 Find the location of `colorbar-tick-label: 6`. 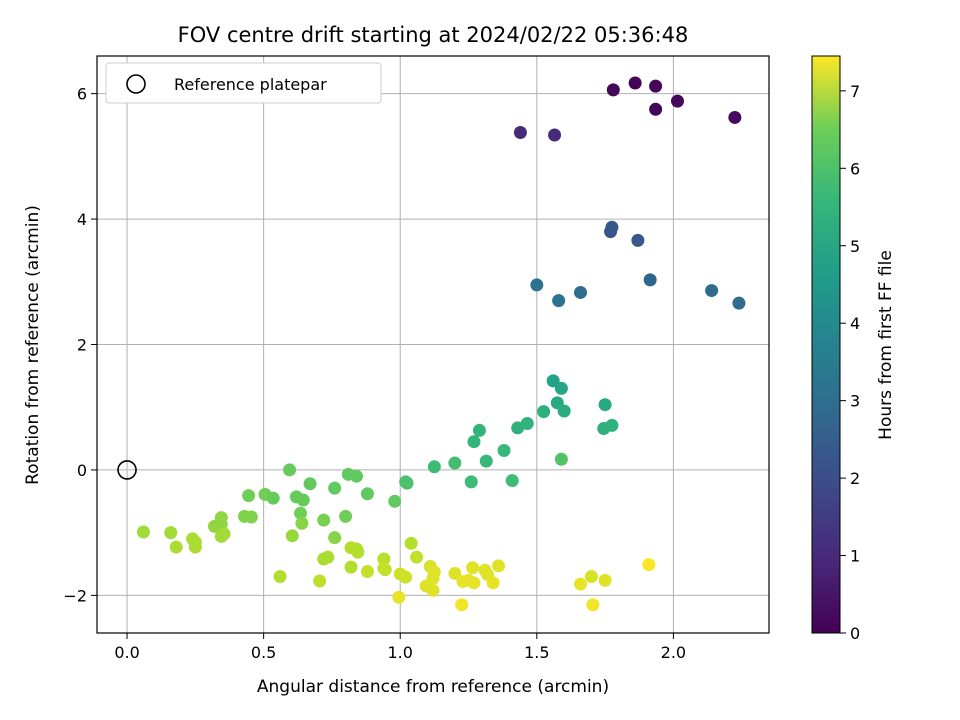

colorbar-tick-label: 6 is located at coordinates (855, 168).